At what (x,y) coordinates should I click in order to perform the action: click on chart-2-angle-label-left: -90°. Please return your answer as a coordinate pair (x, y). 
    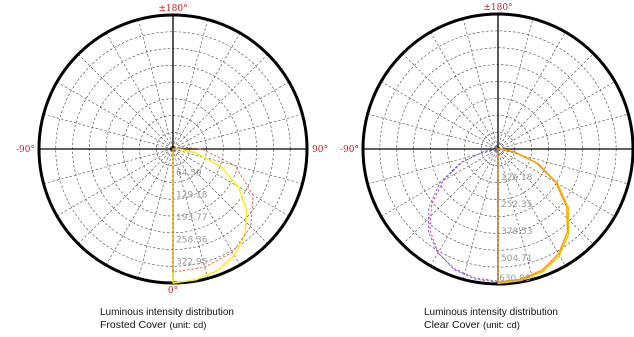
    Looking at the image, I should click on (349, 150).